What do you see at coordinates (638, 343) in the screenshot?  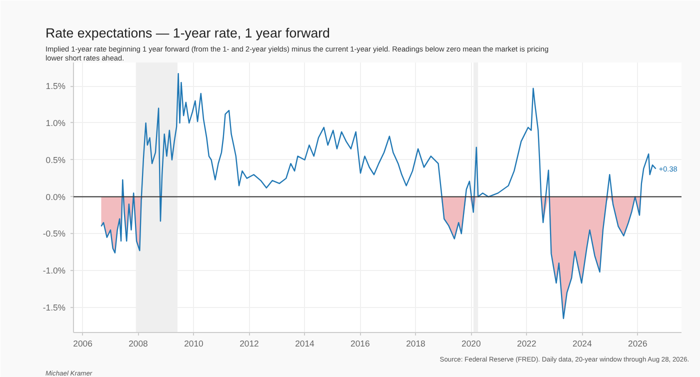 I see `x-tick-label: 2026` at bounding box center [638, 343].